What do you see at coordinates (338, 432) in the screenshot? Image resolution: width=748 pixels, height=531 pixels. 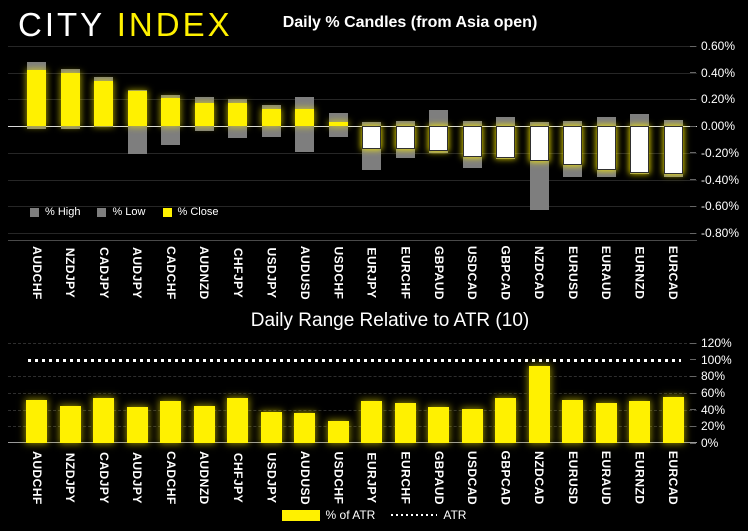 I see `atr-bar-usdchf` at bounding box center [338, 432].